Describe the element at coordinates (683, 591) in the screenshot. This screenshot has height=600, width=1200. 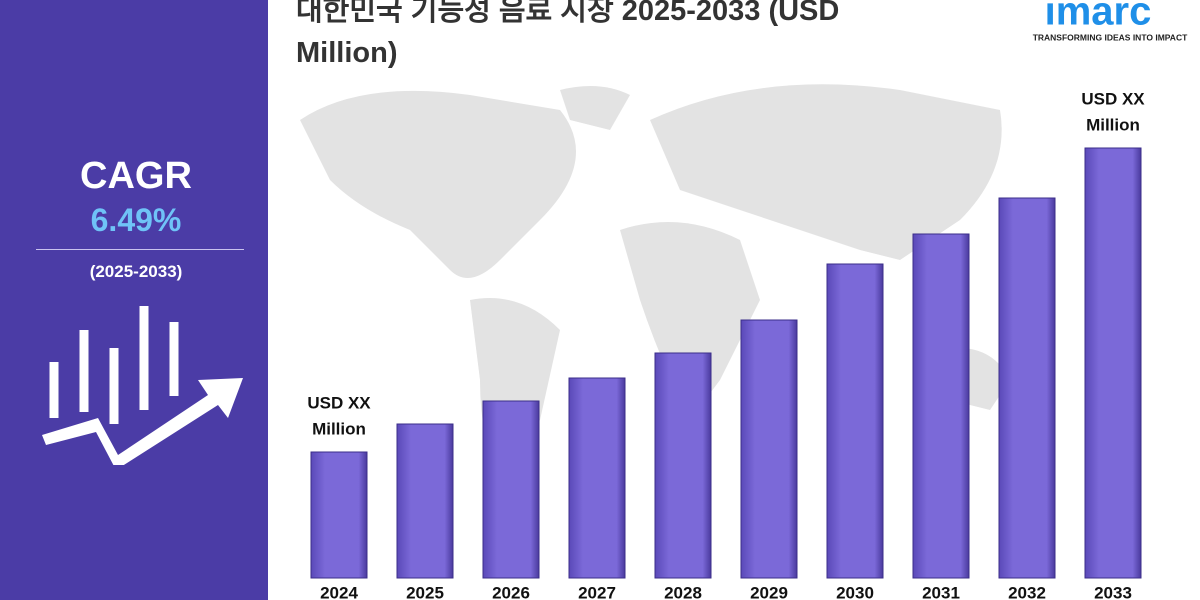
I see `x-tick-label: 2028` at that location.